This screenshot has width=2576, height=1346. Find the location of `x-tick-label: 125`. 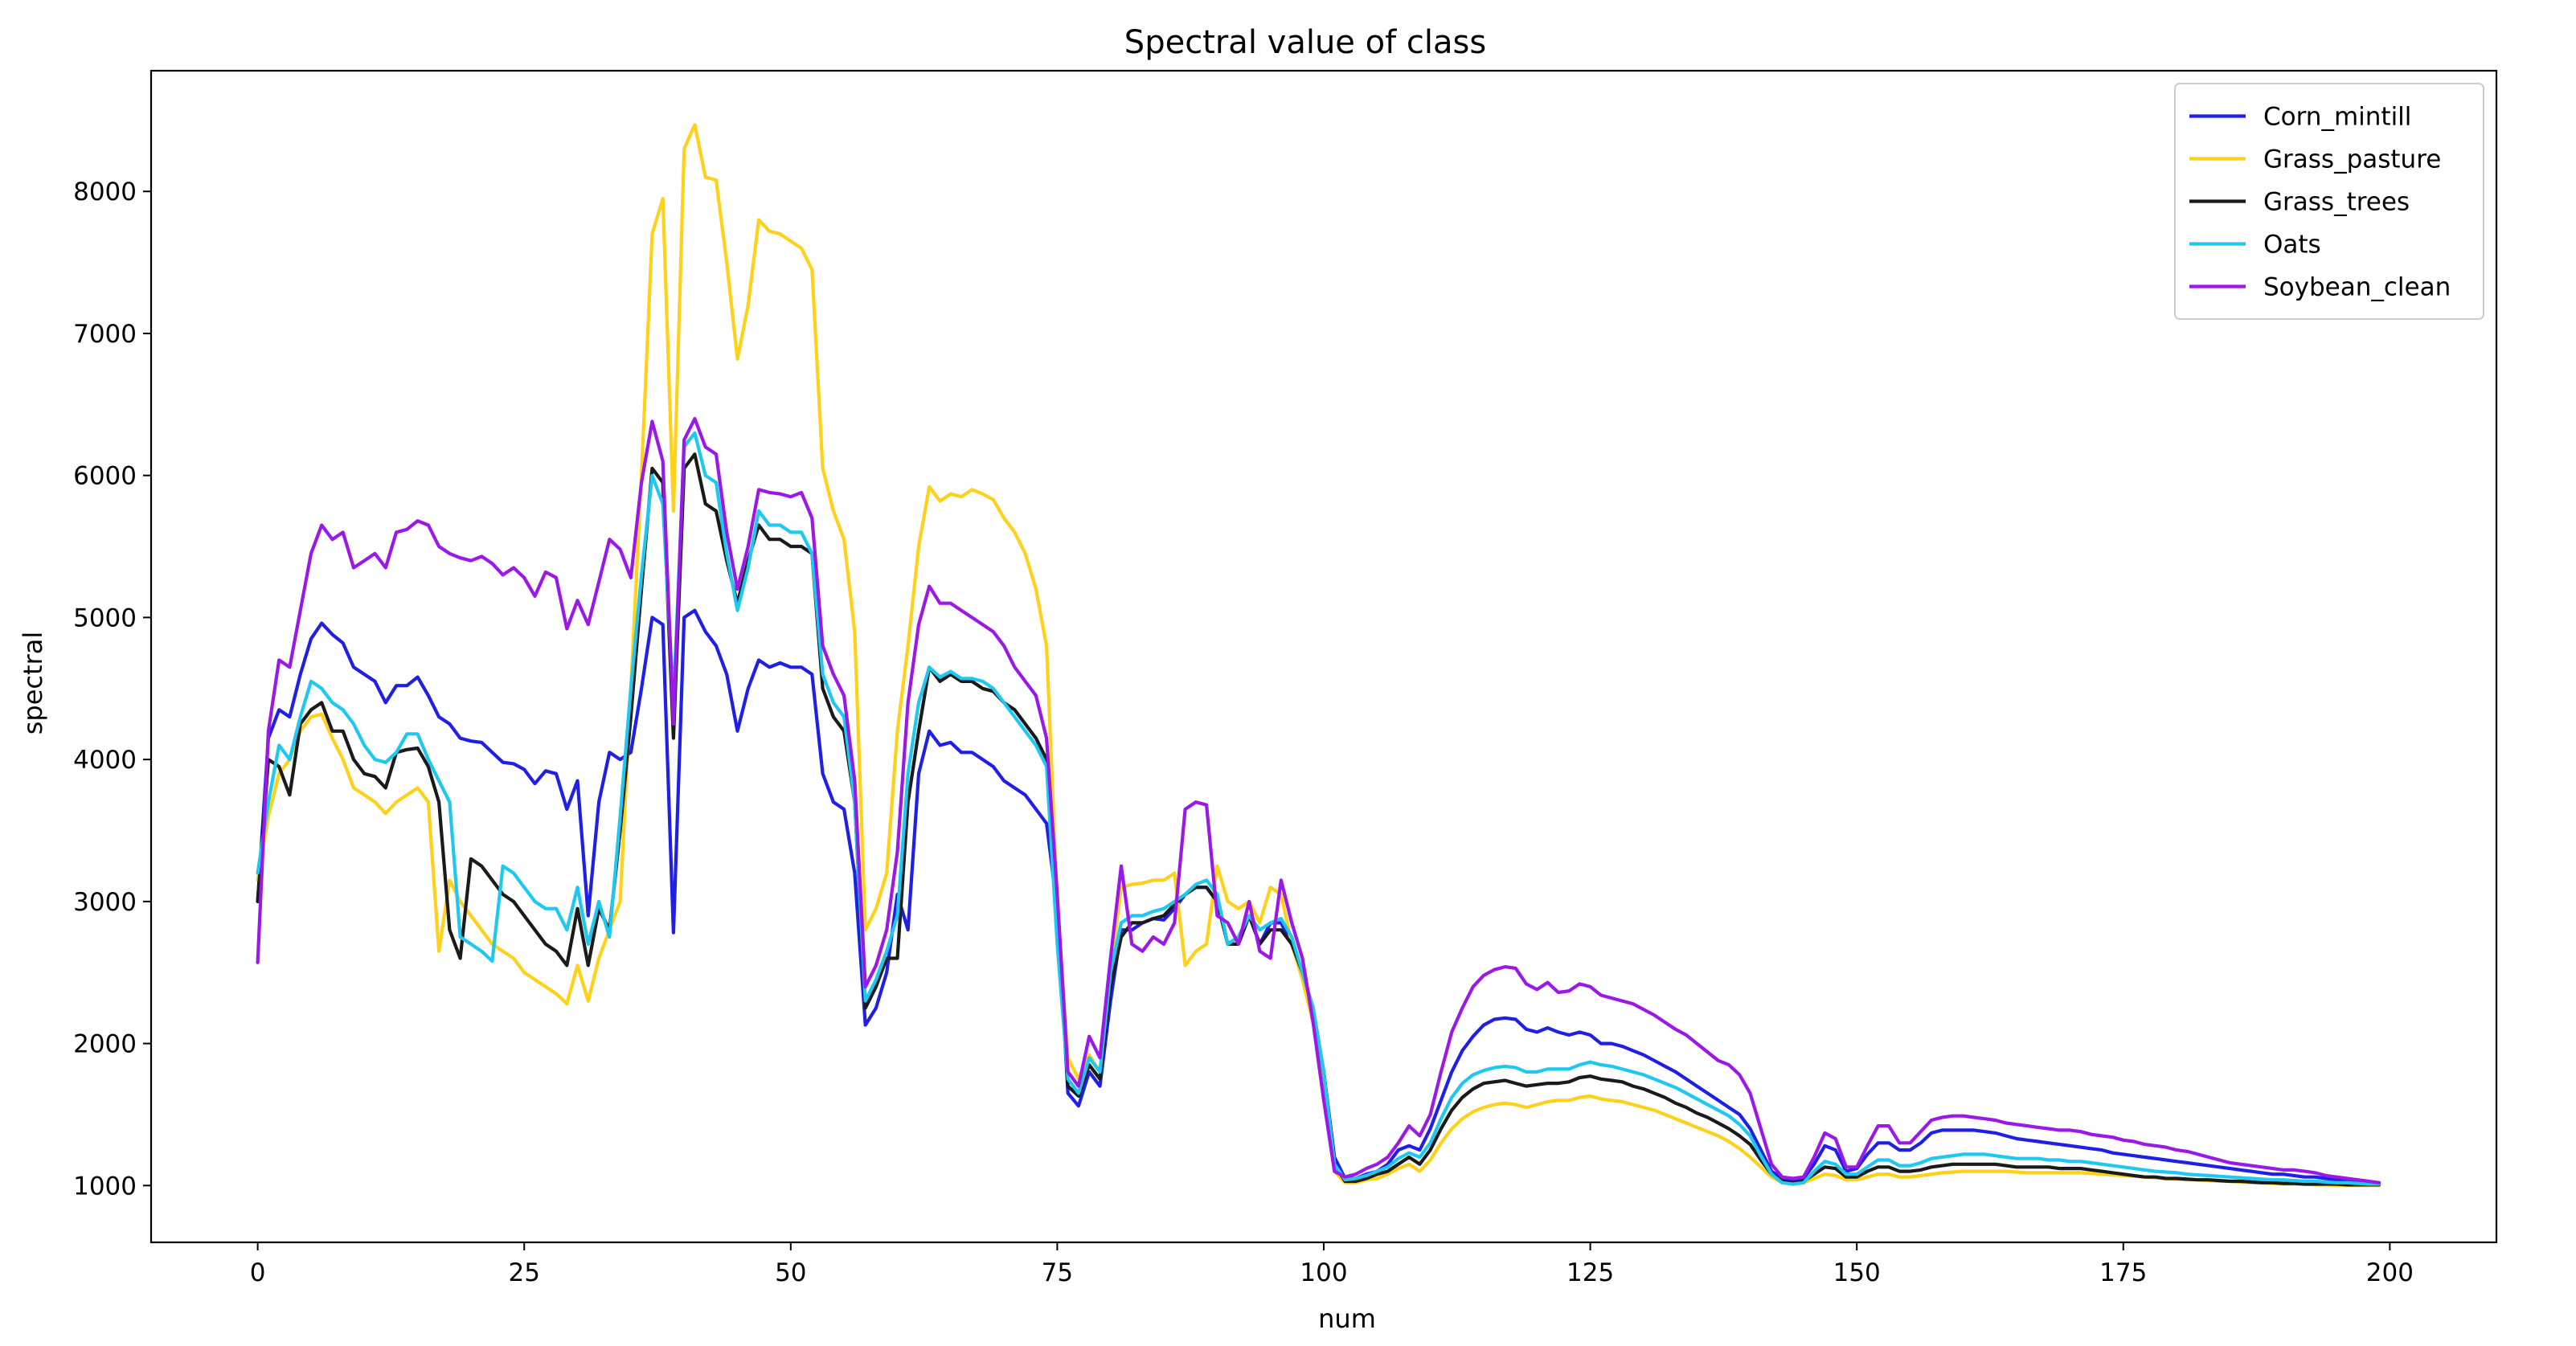

x-tick-label: 125 is located at coordinates (1590, 1272).